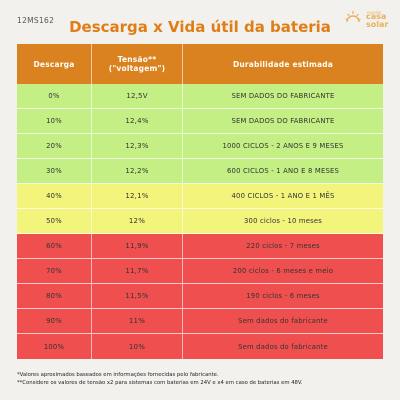 Image resolution: width=400 pixels, height=400 pixels. Describe the element at coordinates (137, 246) in the screenshot. I see `voltage-cell: 11,9%` at that location.